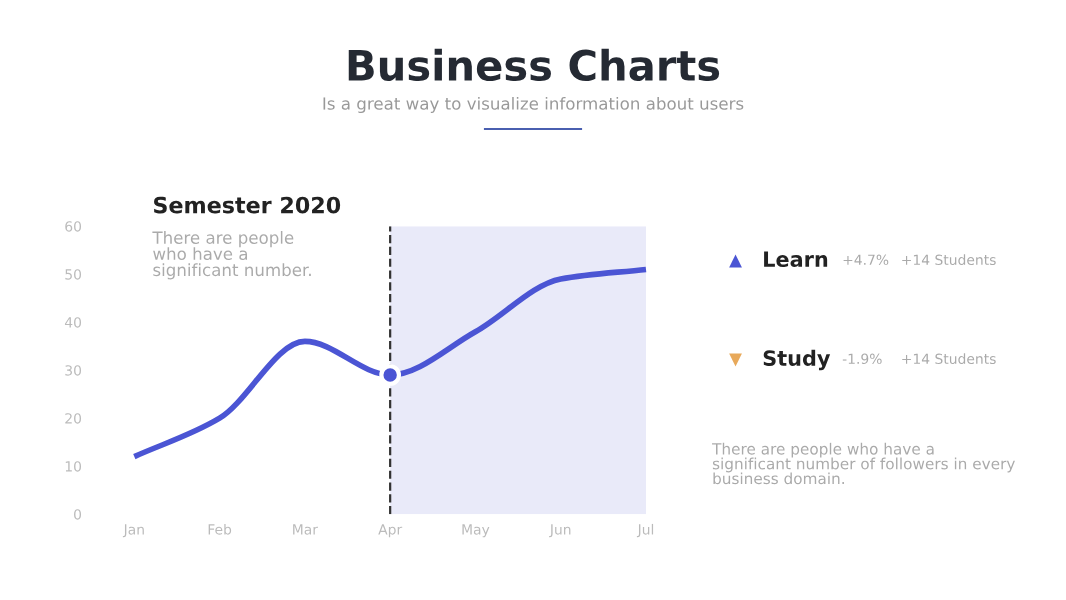  Describe the element at coordinates (247, 205) in the screenshot. I see `text: Semester 2020` at that location.